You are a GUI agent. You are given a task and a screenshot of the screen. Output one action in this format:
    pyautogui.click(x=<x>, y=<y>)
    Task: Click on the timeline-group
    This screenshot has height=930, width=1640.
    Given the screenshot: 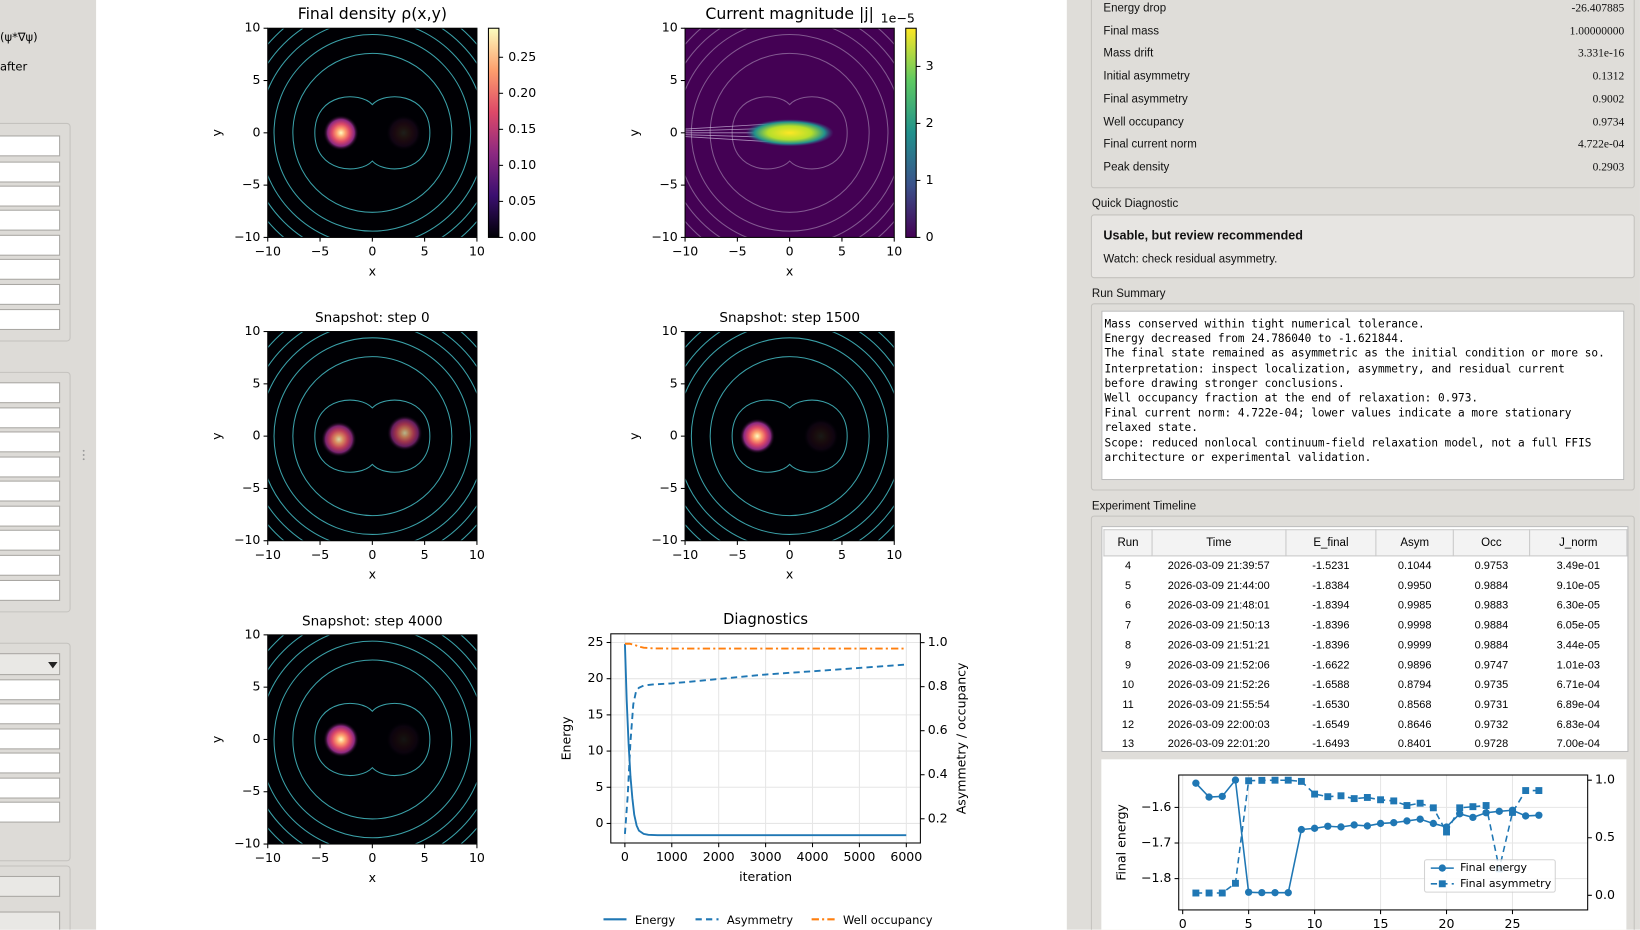 What is the action you would take?
    pyautogui.click(x=1362, y=722)
    